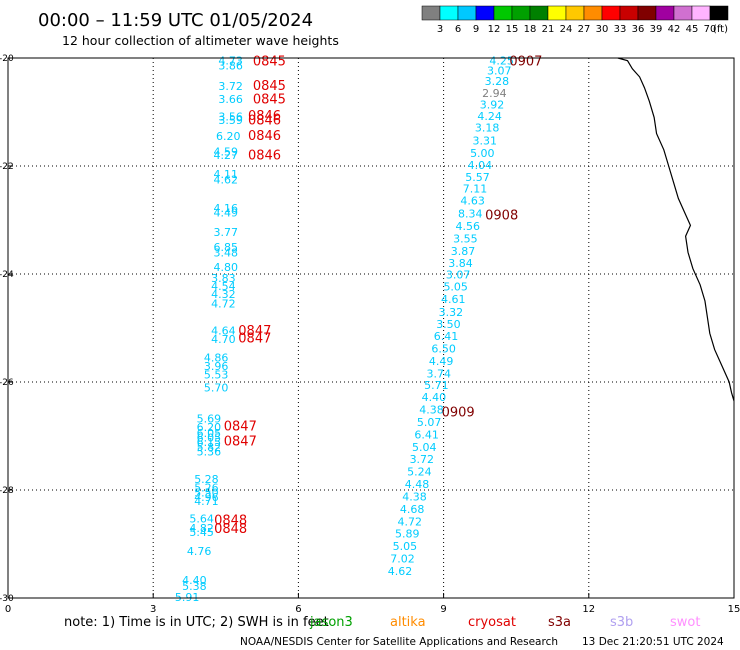 The image size is (740, 650). Describe the element at coordinates (494, 29) in the screenshot. I see `colorbar-label: 12` at that location.